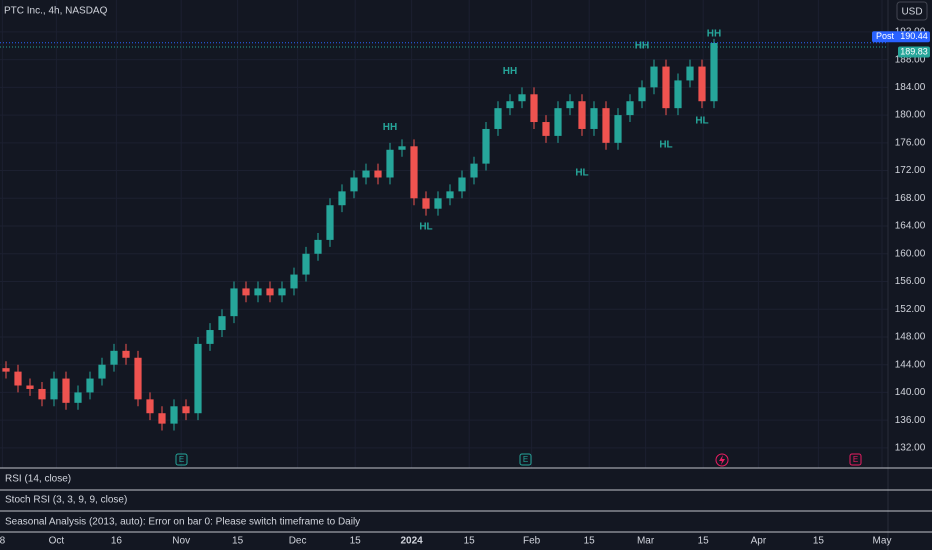  What do you see at coordinates (910, 142) in the screenshot?
I see `y-tick-label: 176.00` at bounding box center [910, 142].